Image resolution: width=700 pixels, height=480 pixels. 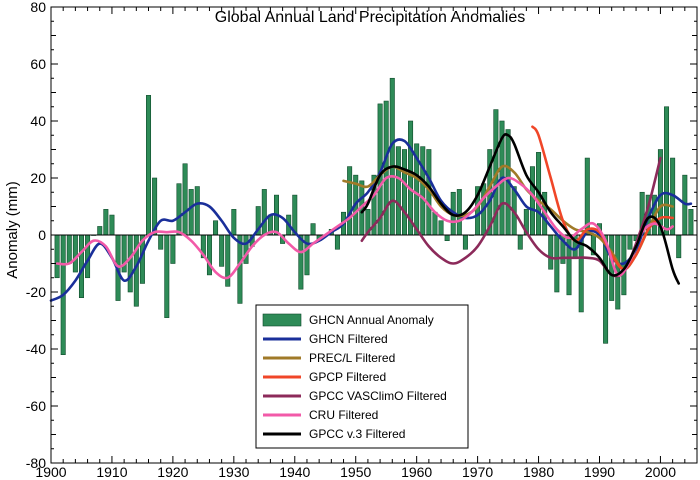 I want to click on y-axis-title: Anomaly (mm), so click(x=12, y=230).